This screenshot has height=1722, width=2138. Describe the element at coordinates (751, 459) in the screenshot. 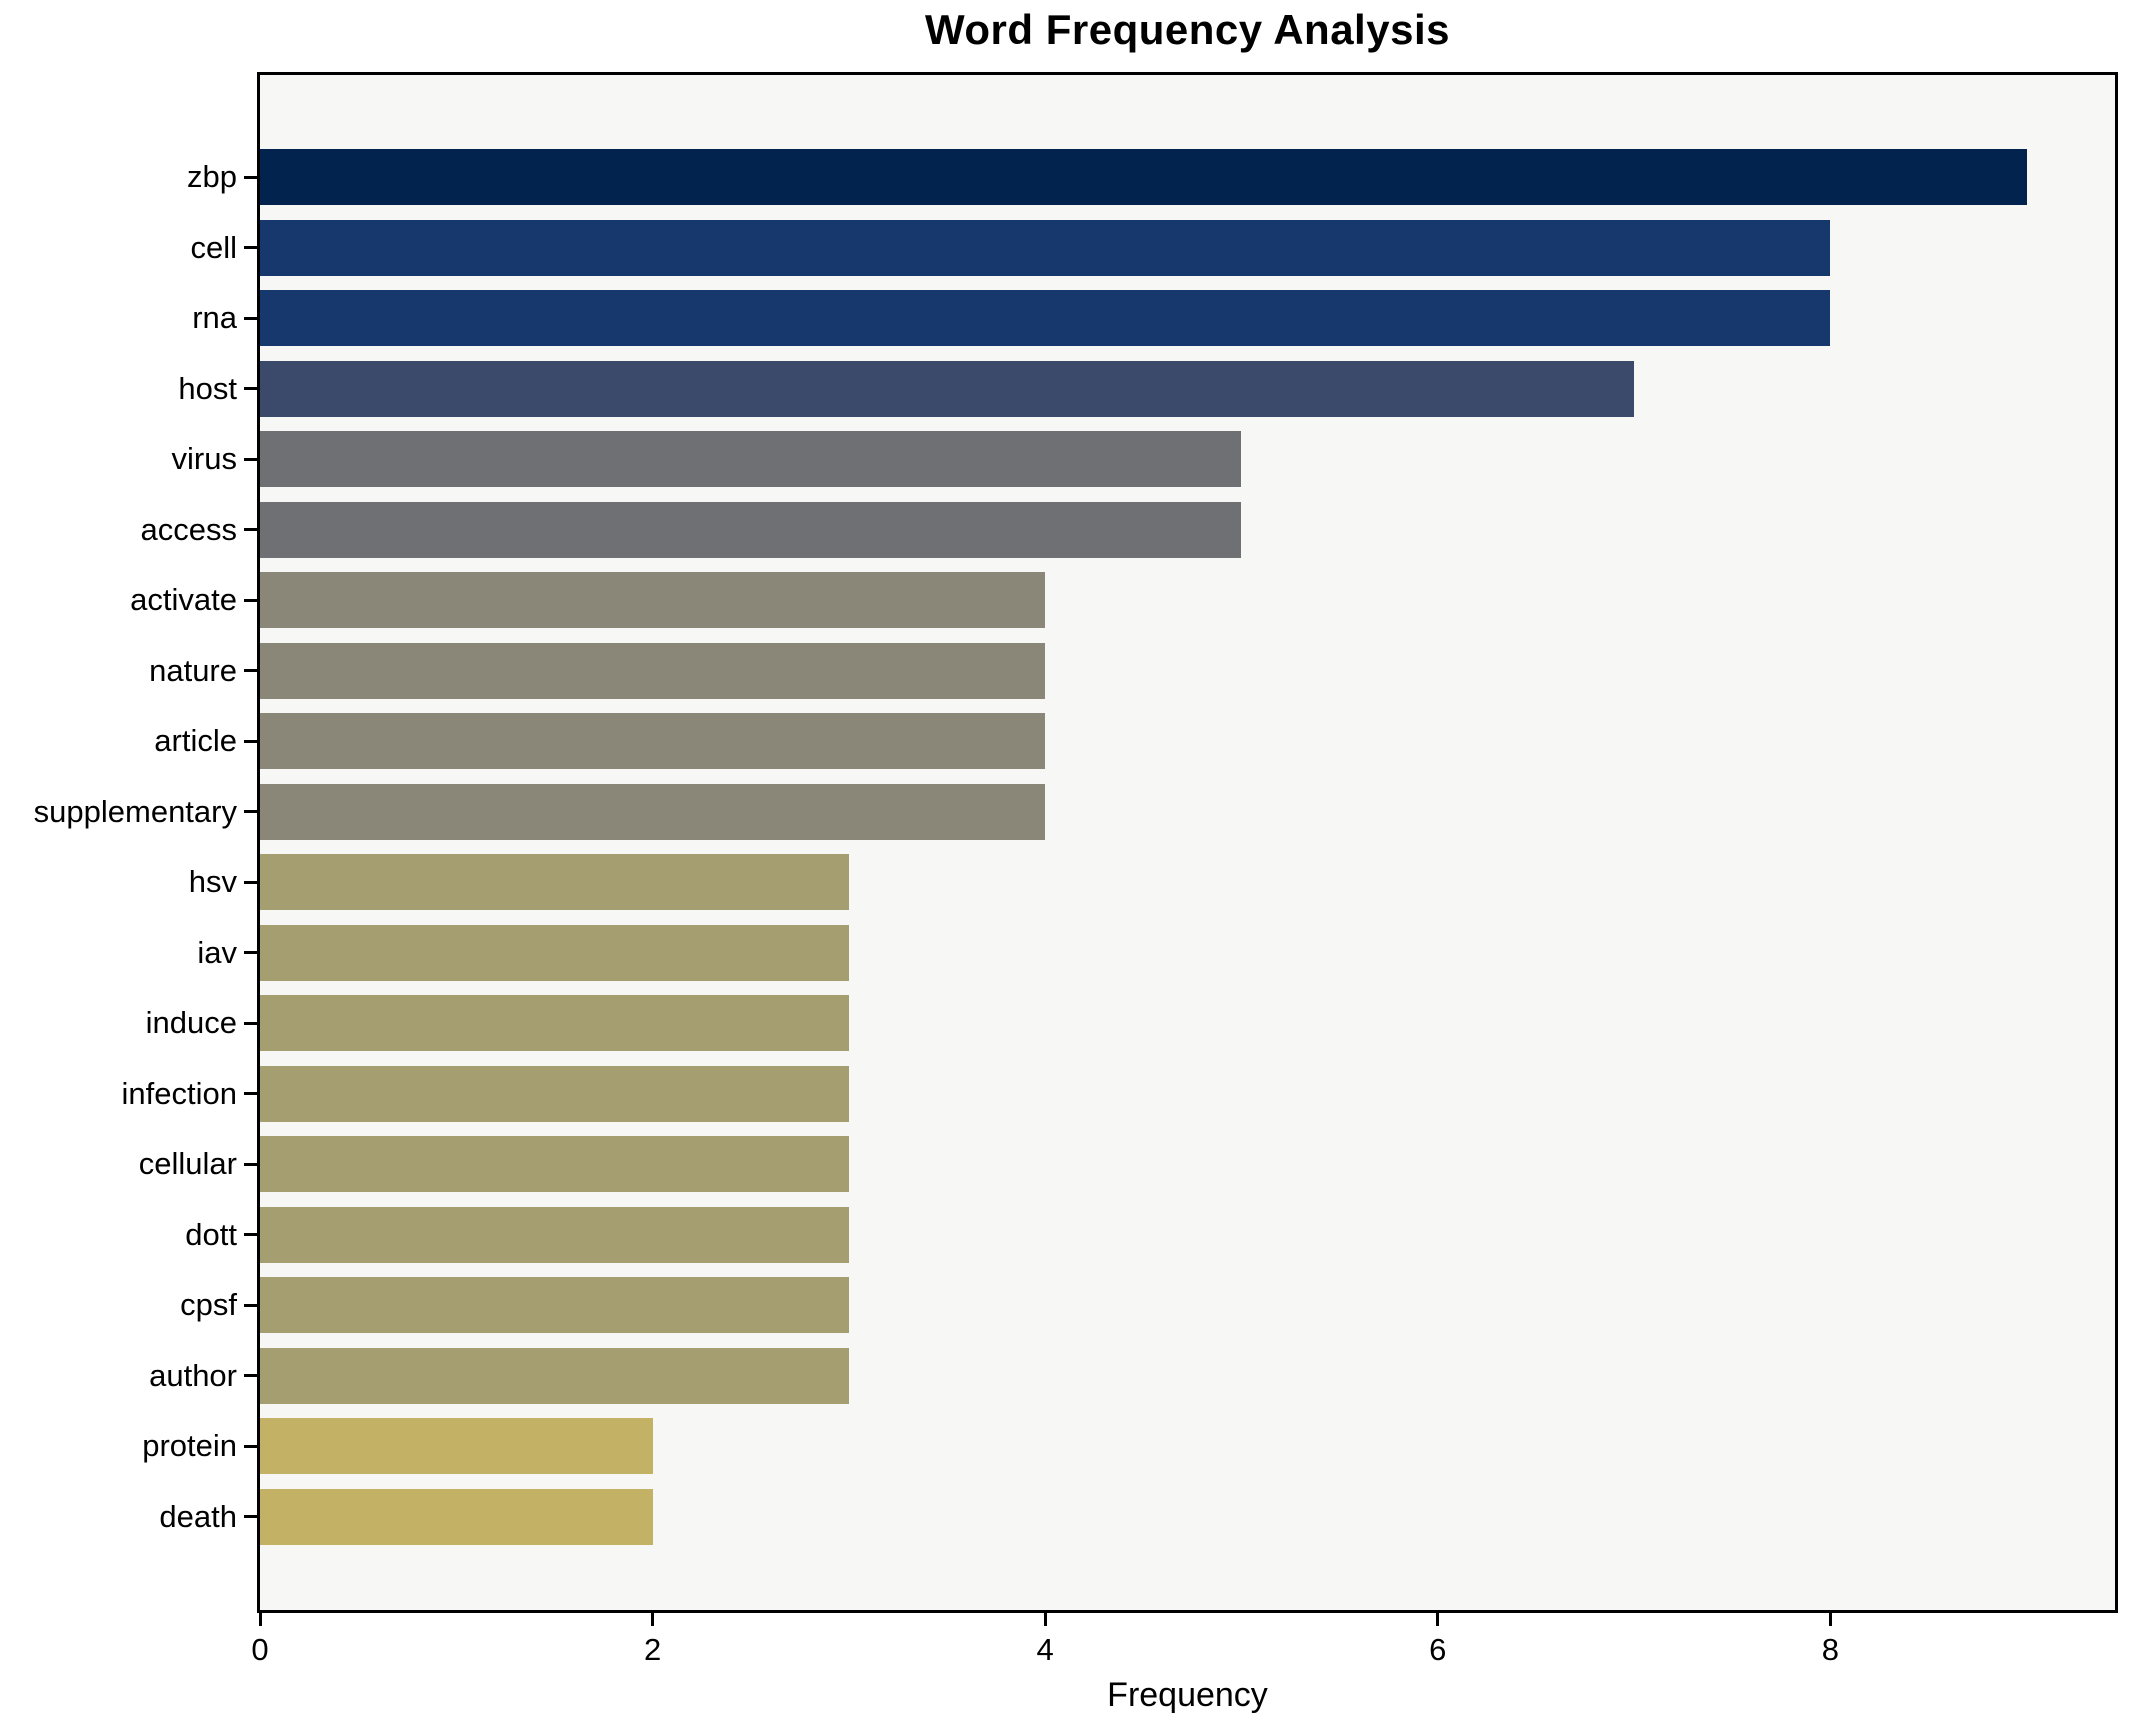

I see `bar-virus` at that location.